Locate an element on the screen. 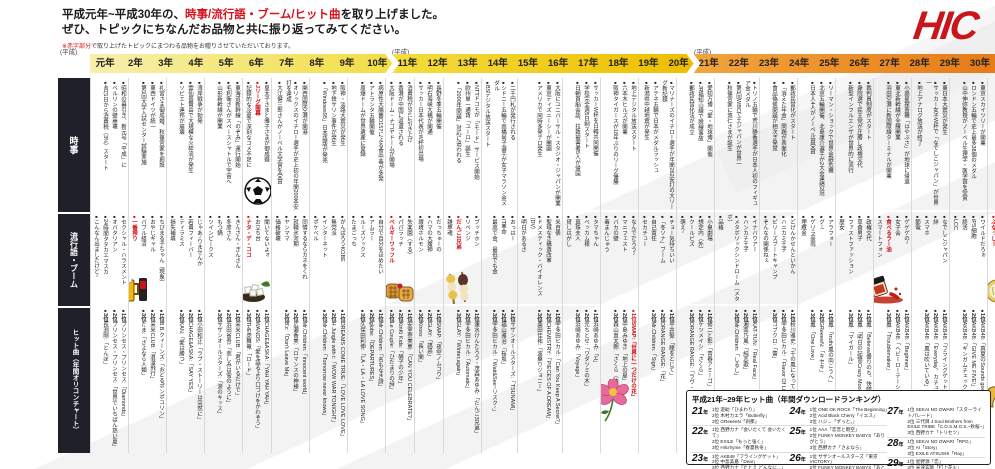 The image size is (995, 469). cell-jiji: 礼宮さま御成婚、秋篠宮家を創設東西ドイツが統一第1回大学入試センター試験実施 is located at coordinates (147, 145).